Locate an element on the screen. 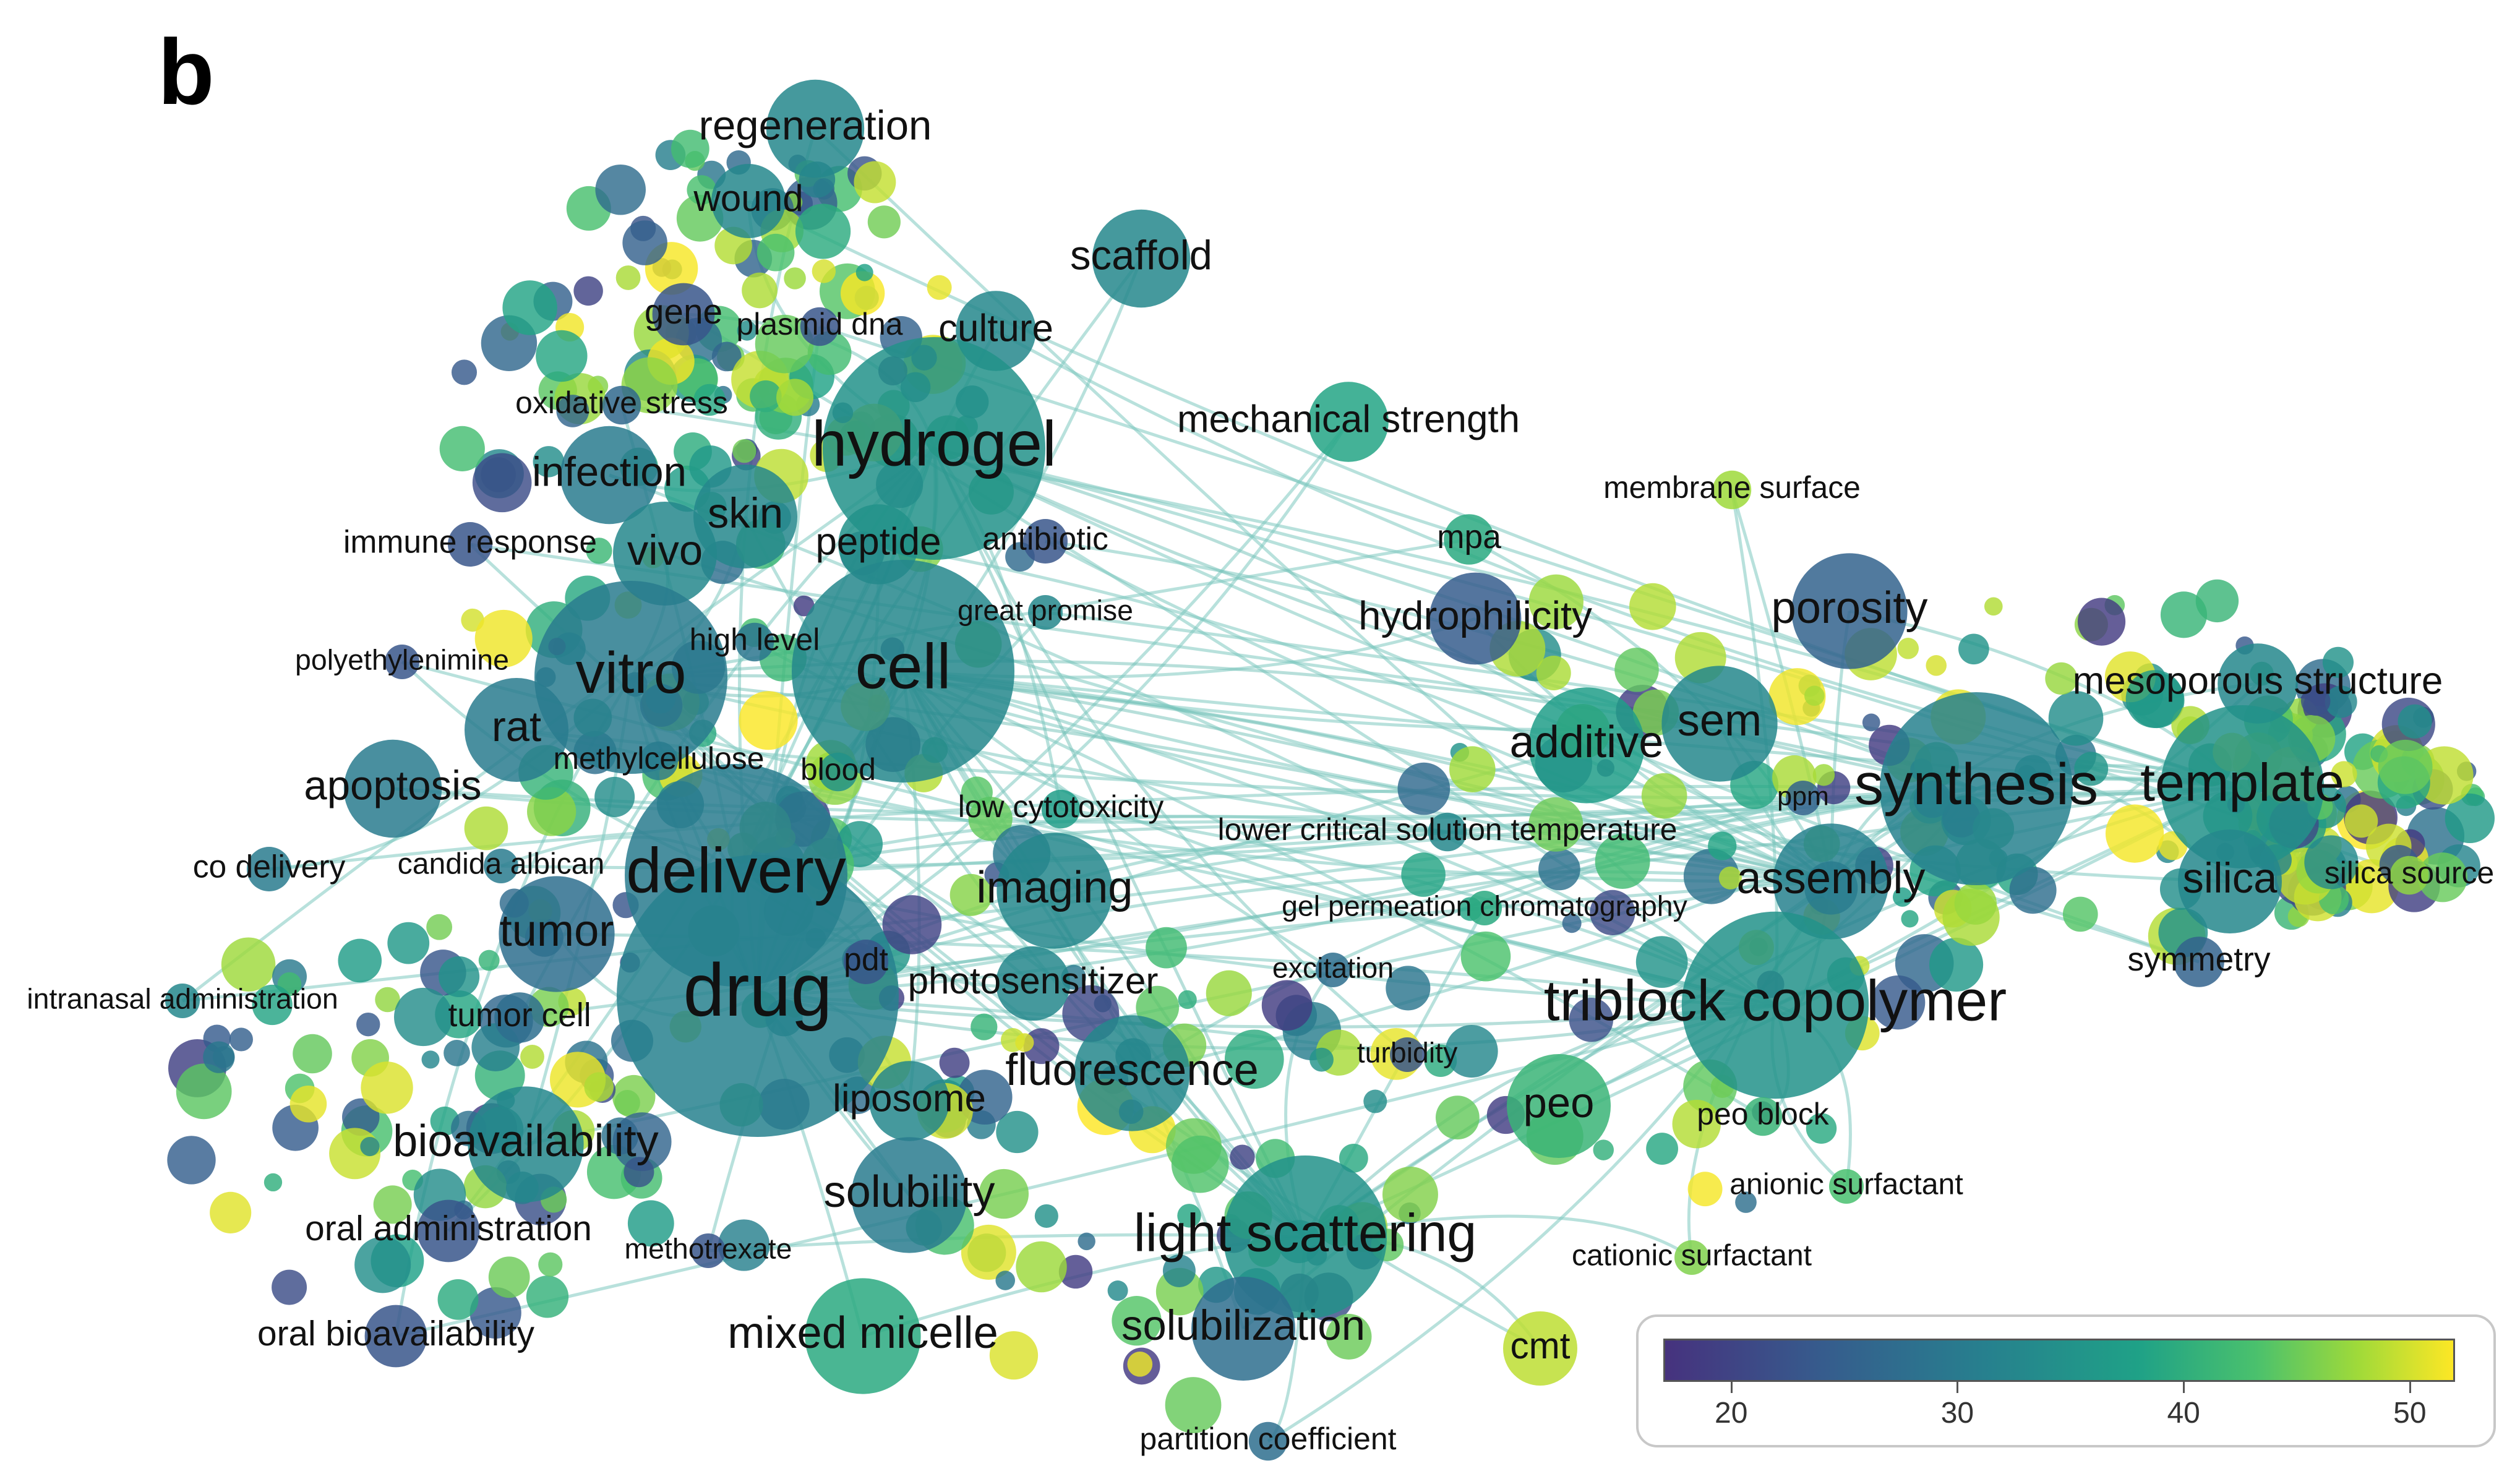 The width and height of the screenshot is (2520, 1479). keyword-label: co delivery is located at coordinates (269, 867).